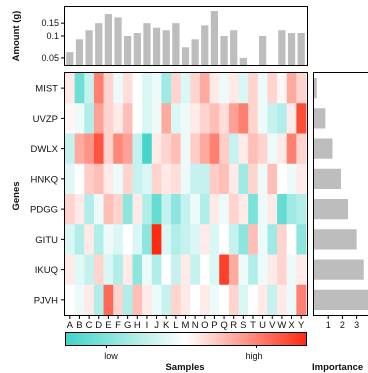  What do you see at coordinates (166, 88) in the screenshot?
I see `heatmap-cell-MIST-K` at bounding box center [166, 88].